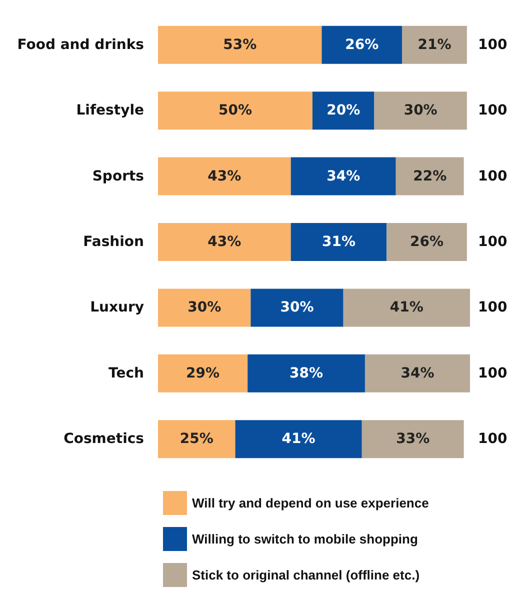  What do you see at coordinates (104, 439) in the screenshot?
I see `y-tick-label: Cosmetics` at bounding box center [104, 439].